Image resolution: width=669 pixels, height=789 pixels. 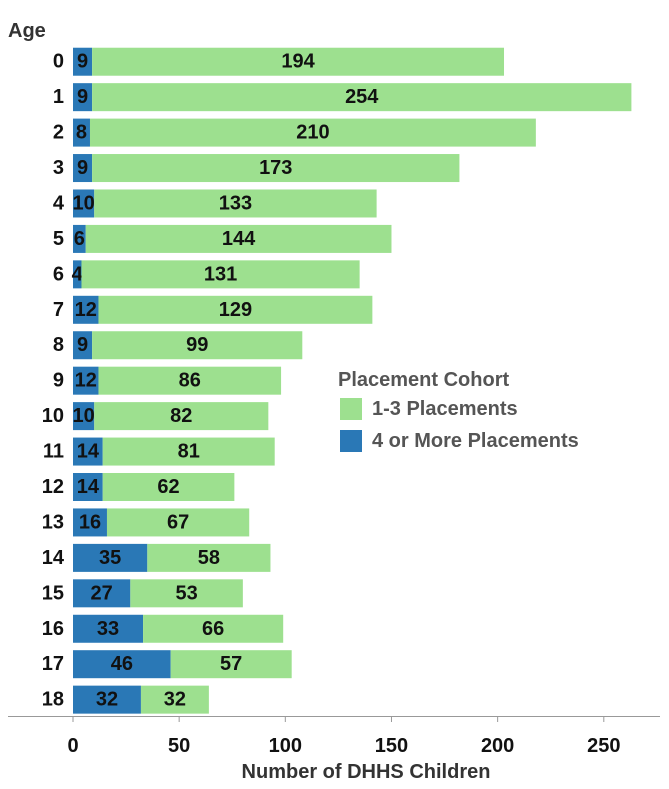 I want to click on x-tick-label: 100, so click(x=285, y=746).